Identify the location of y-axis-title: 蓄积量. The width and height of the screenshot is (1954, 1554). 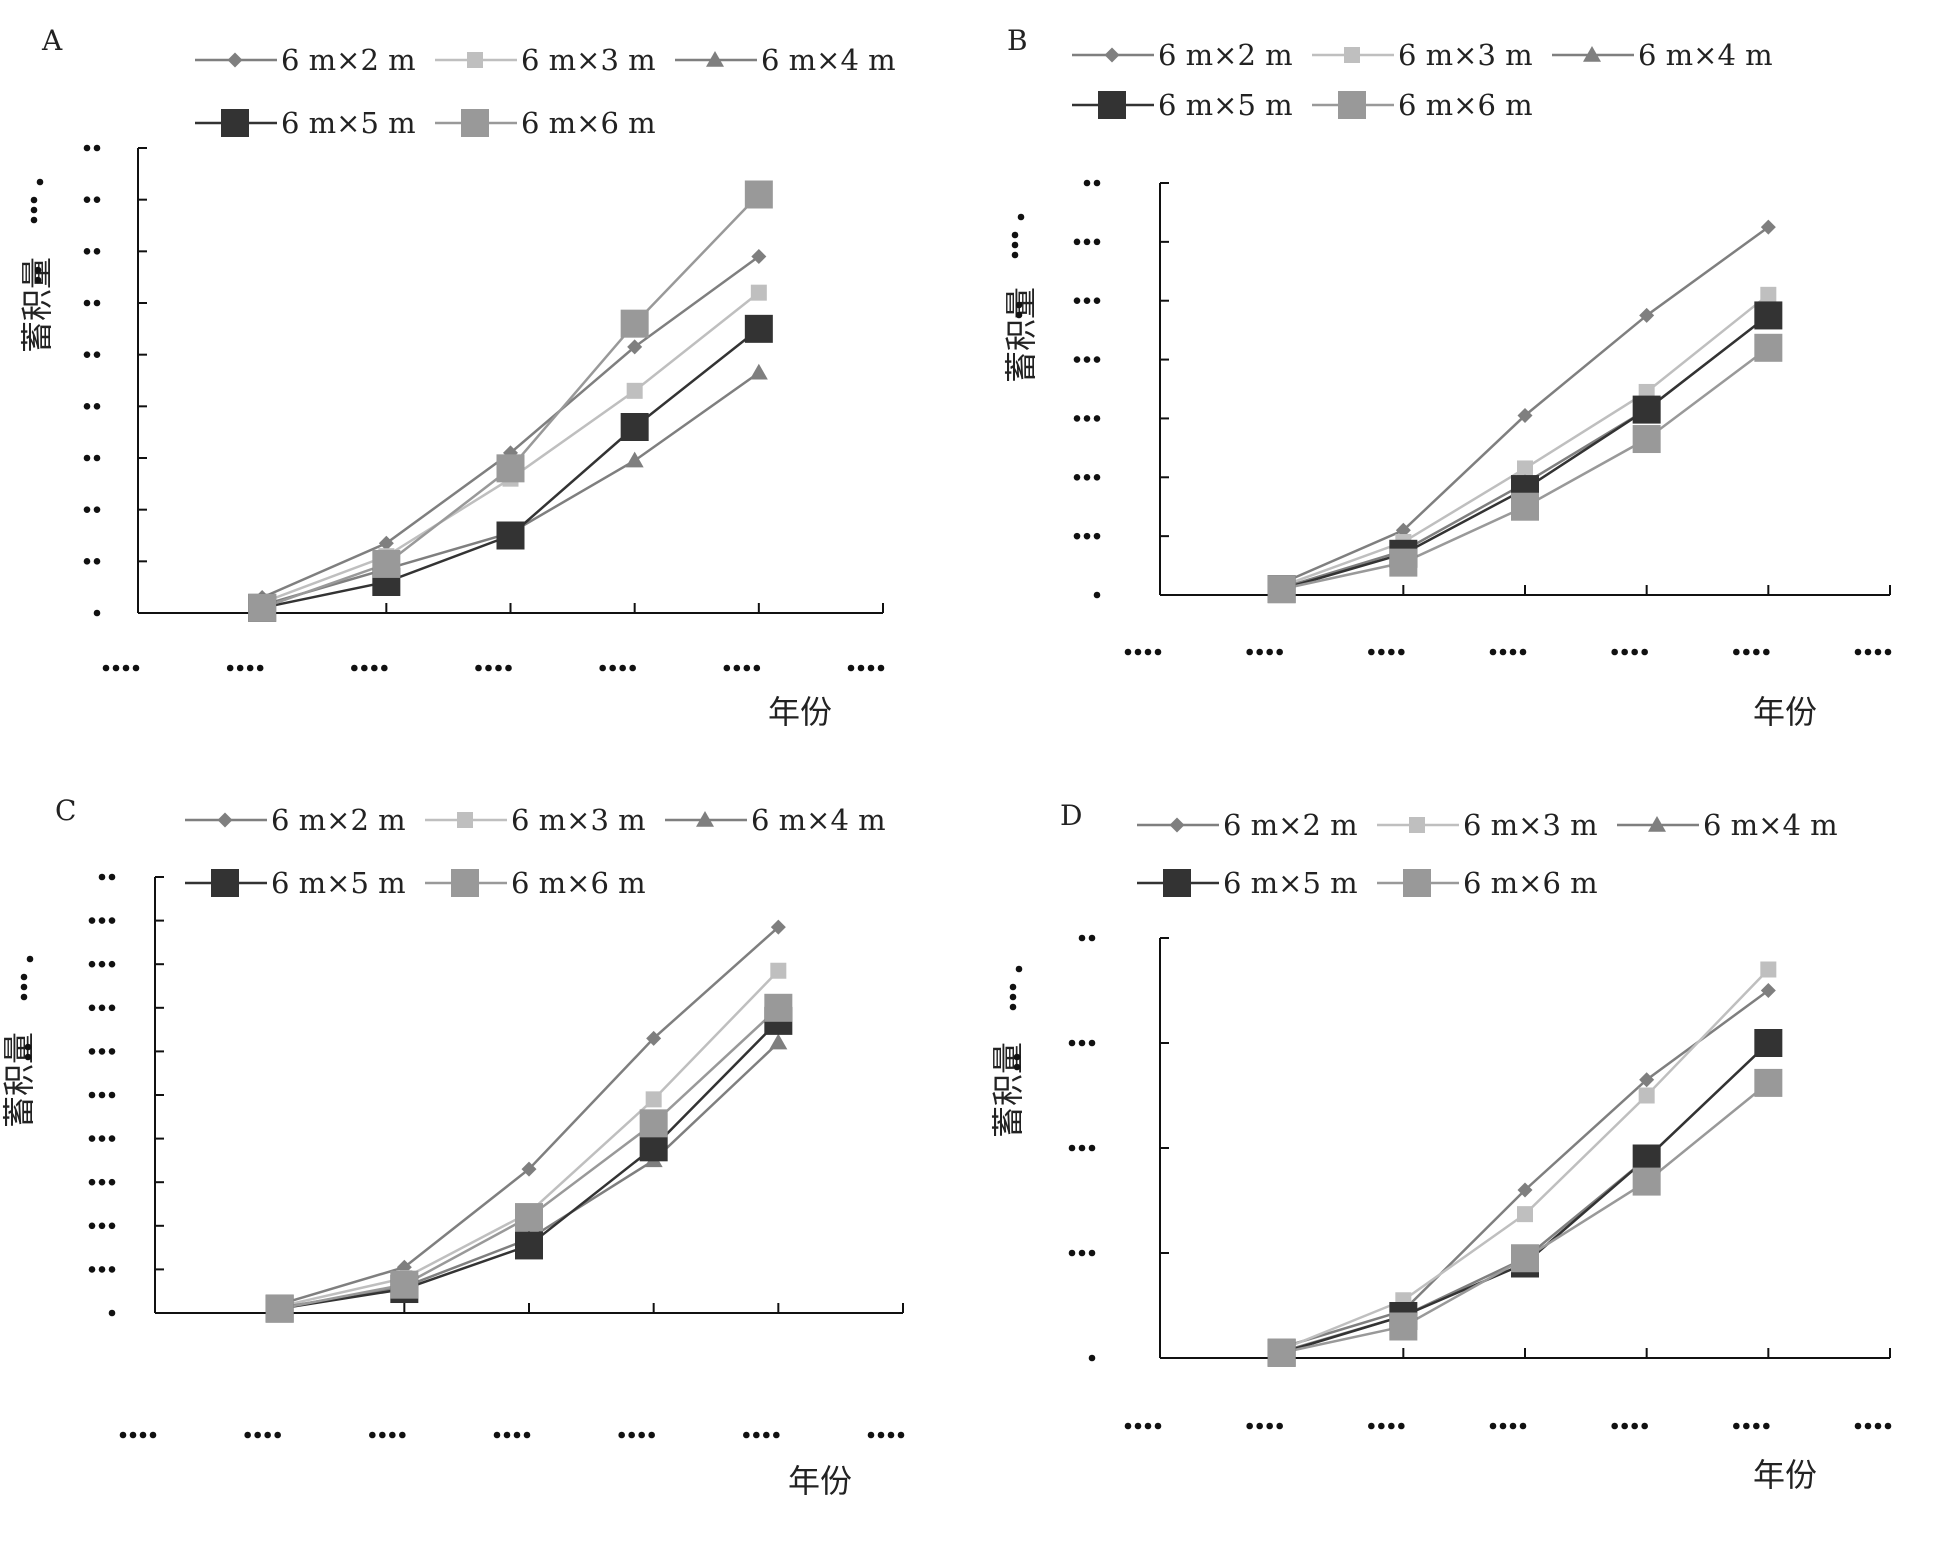
(1021, 335).